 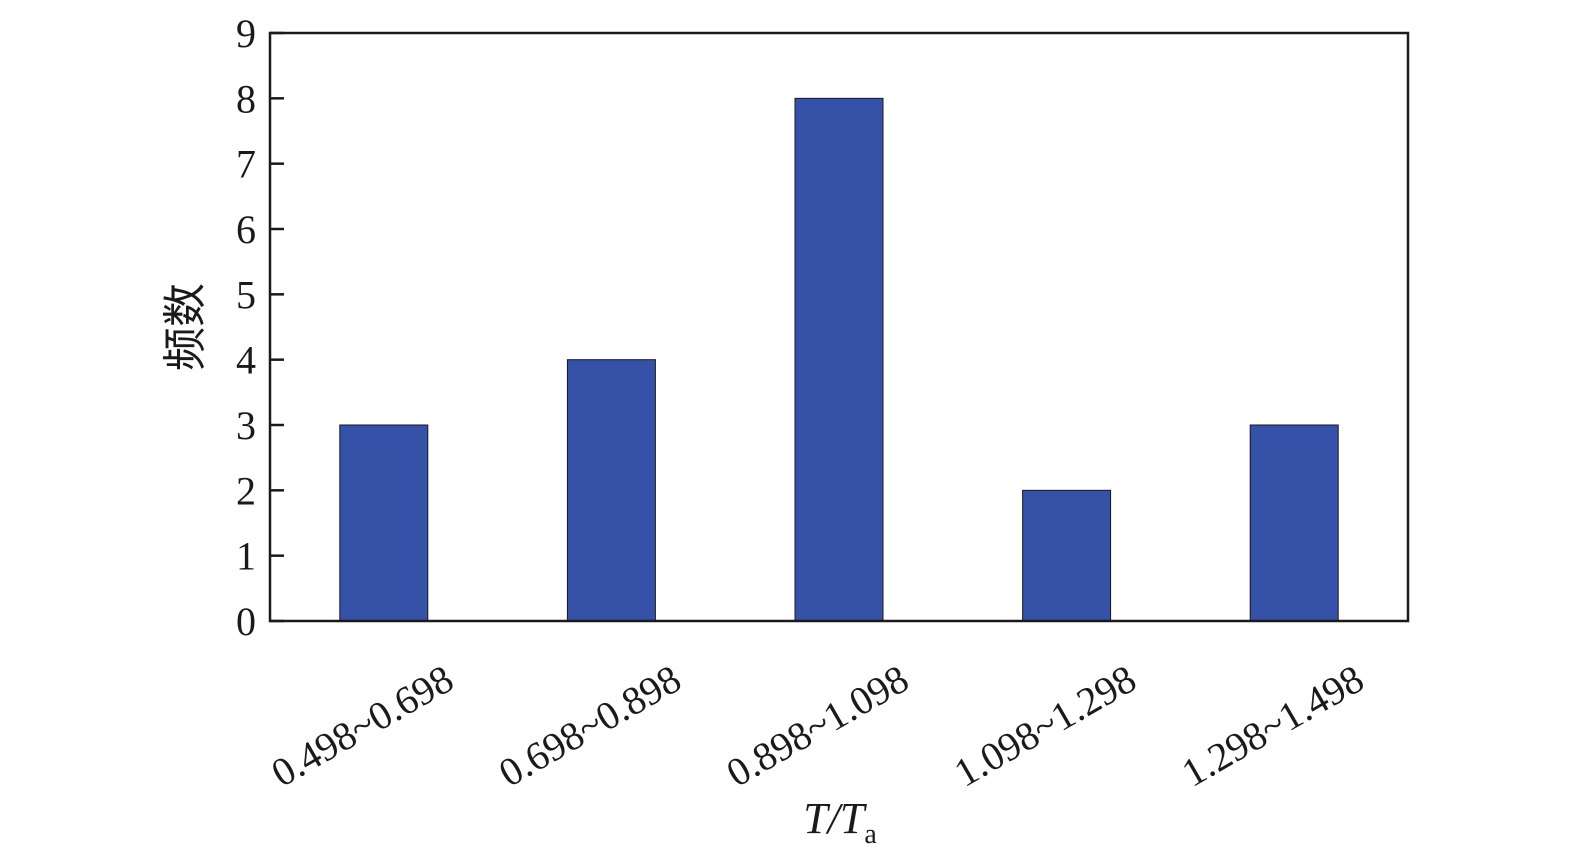 What do you see at coordinates (362, 726) in the screenshot?
I see `x-tick-label: 0.498~0.698` at bounding box center [362, 726].